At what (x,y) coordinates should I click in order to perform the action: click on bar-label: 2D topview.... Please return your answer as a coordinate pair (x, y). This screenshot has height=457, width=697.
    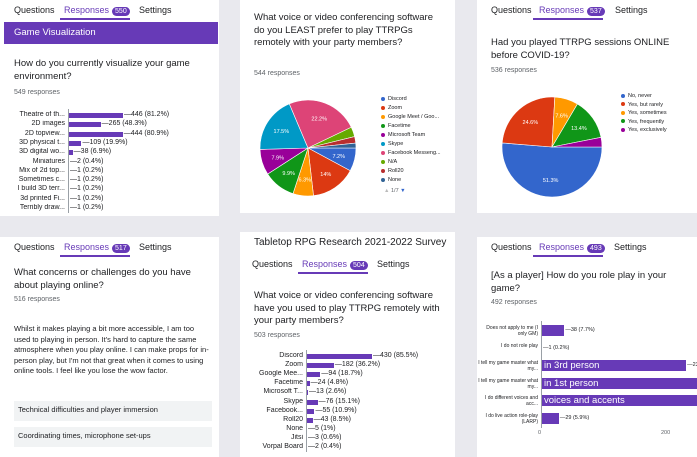
    Looking at the image, I should click on (44, 133).